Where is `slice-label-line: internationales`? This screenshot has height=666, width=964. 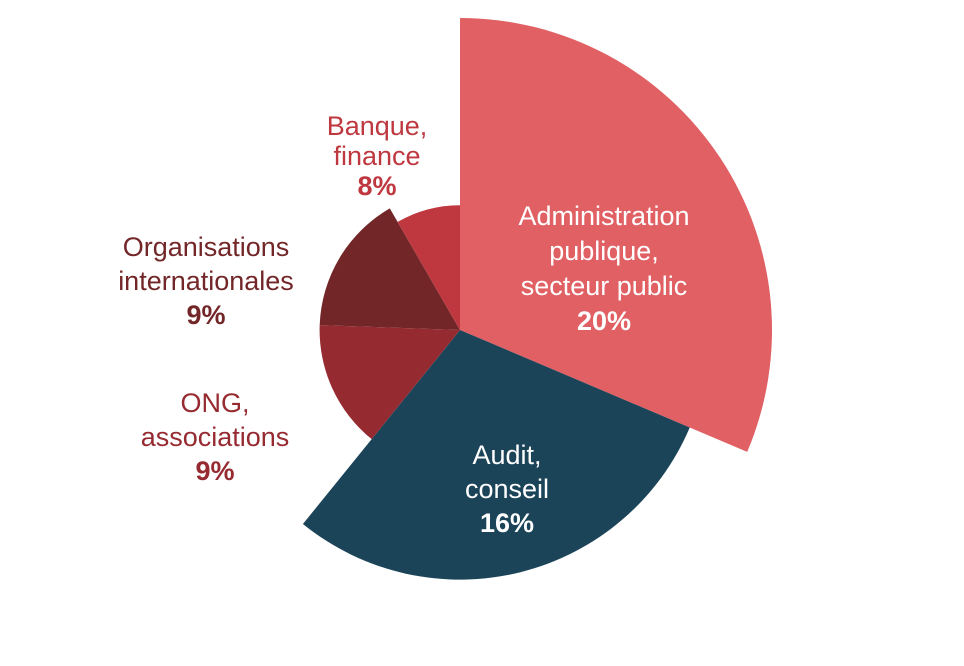
slice-label-line: internationales is located at coordinates (206, 281).